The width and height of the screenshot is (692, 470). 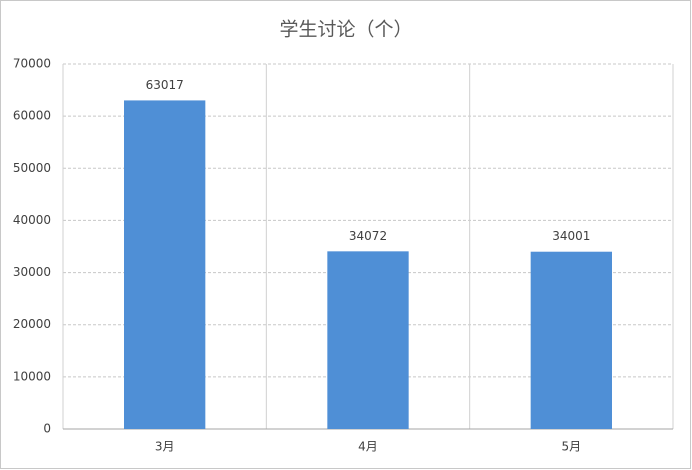 I want to click on data-label: 34001, so click(x=571, y=236).